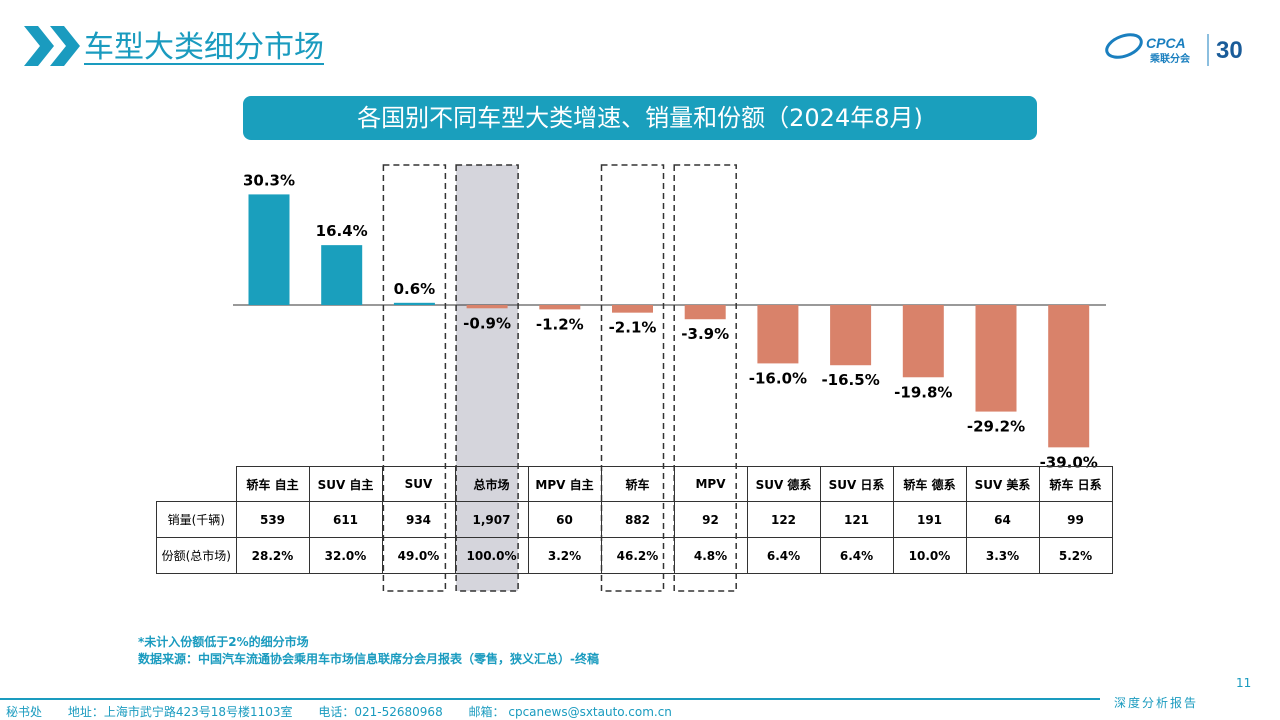 The width and height of the screenshot is (1280, 720). Describe the element at coordinates (196, 484) in the screenshot. I see `table-corner` at that location.